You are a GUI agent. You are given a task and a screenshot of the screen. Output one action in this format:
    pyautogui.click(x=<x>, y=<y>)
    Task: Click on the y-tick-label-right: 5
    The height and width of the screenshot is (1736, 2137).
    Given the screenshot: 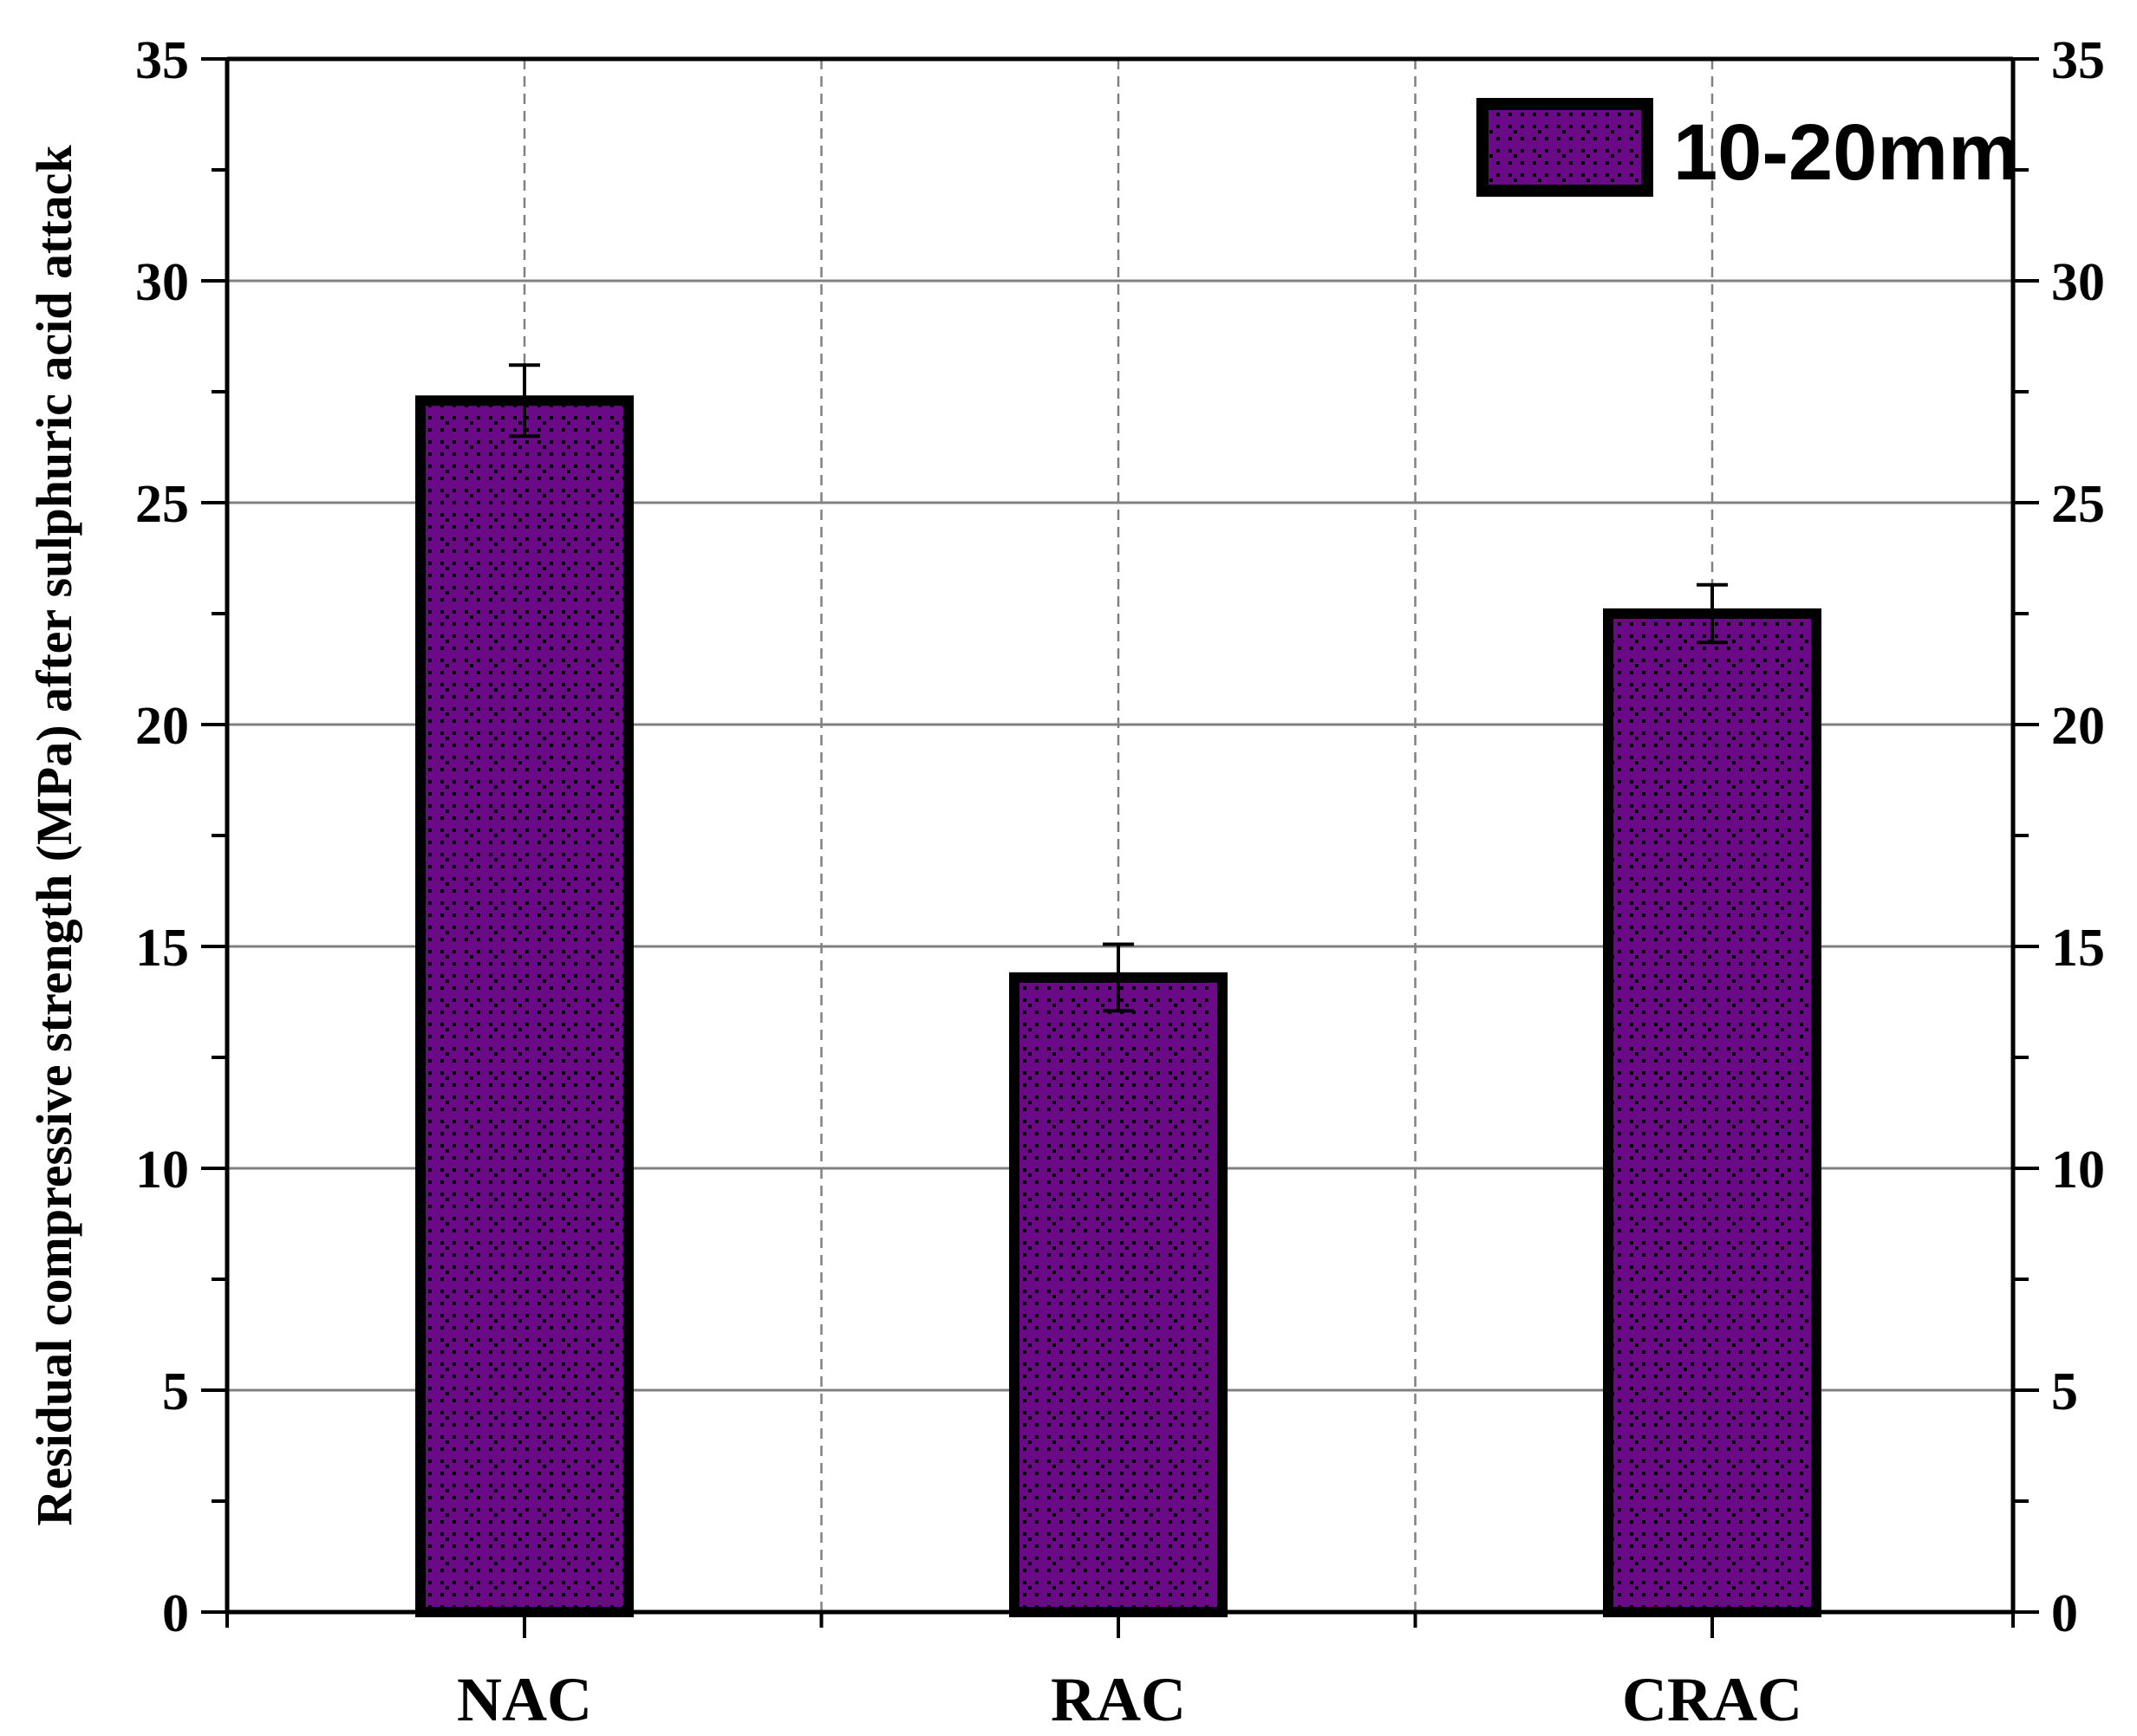 What is the action you would take?
    pyautogui.click(x=2064, y=1391)
    